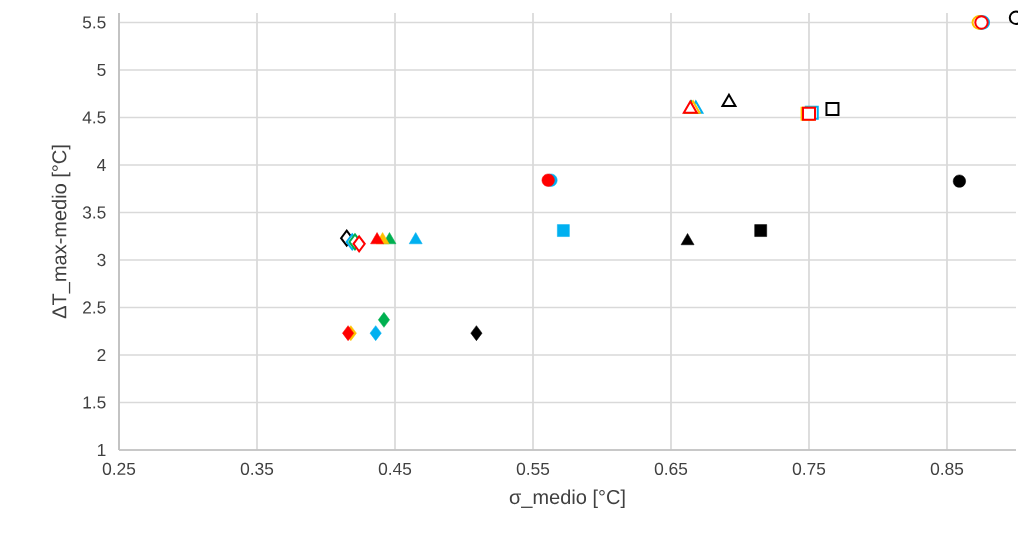 This screenshot has height=536, width=1018. What do you see at coordinates (395, 468) in the screenshot?
I see `x-tick-label: 0.45` at bounding box center [395, 468].